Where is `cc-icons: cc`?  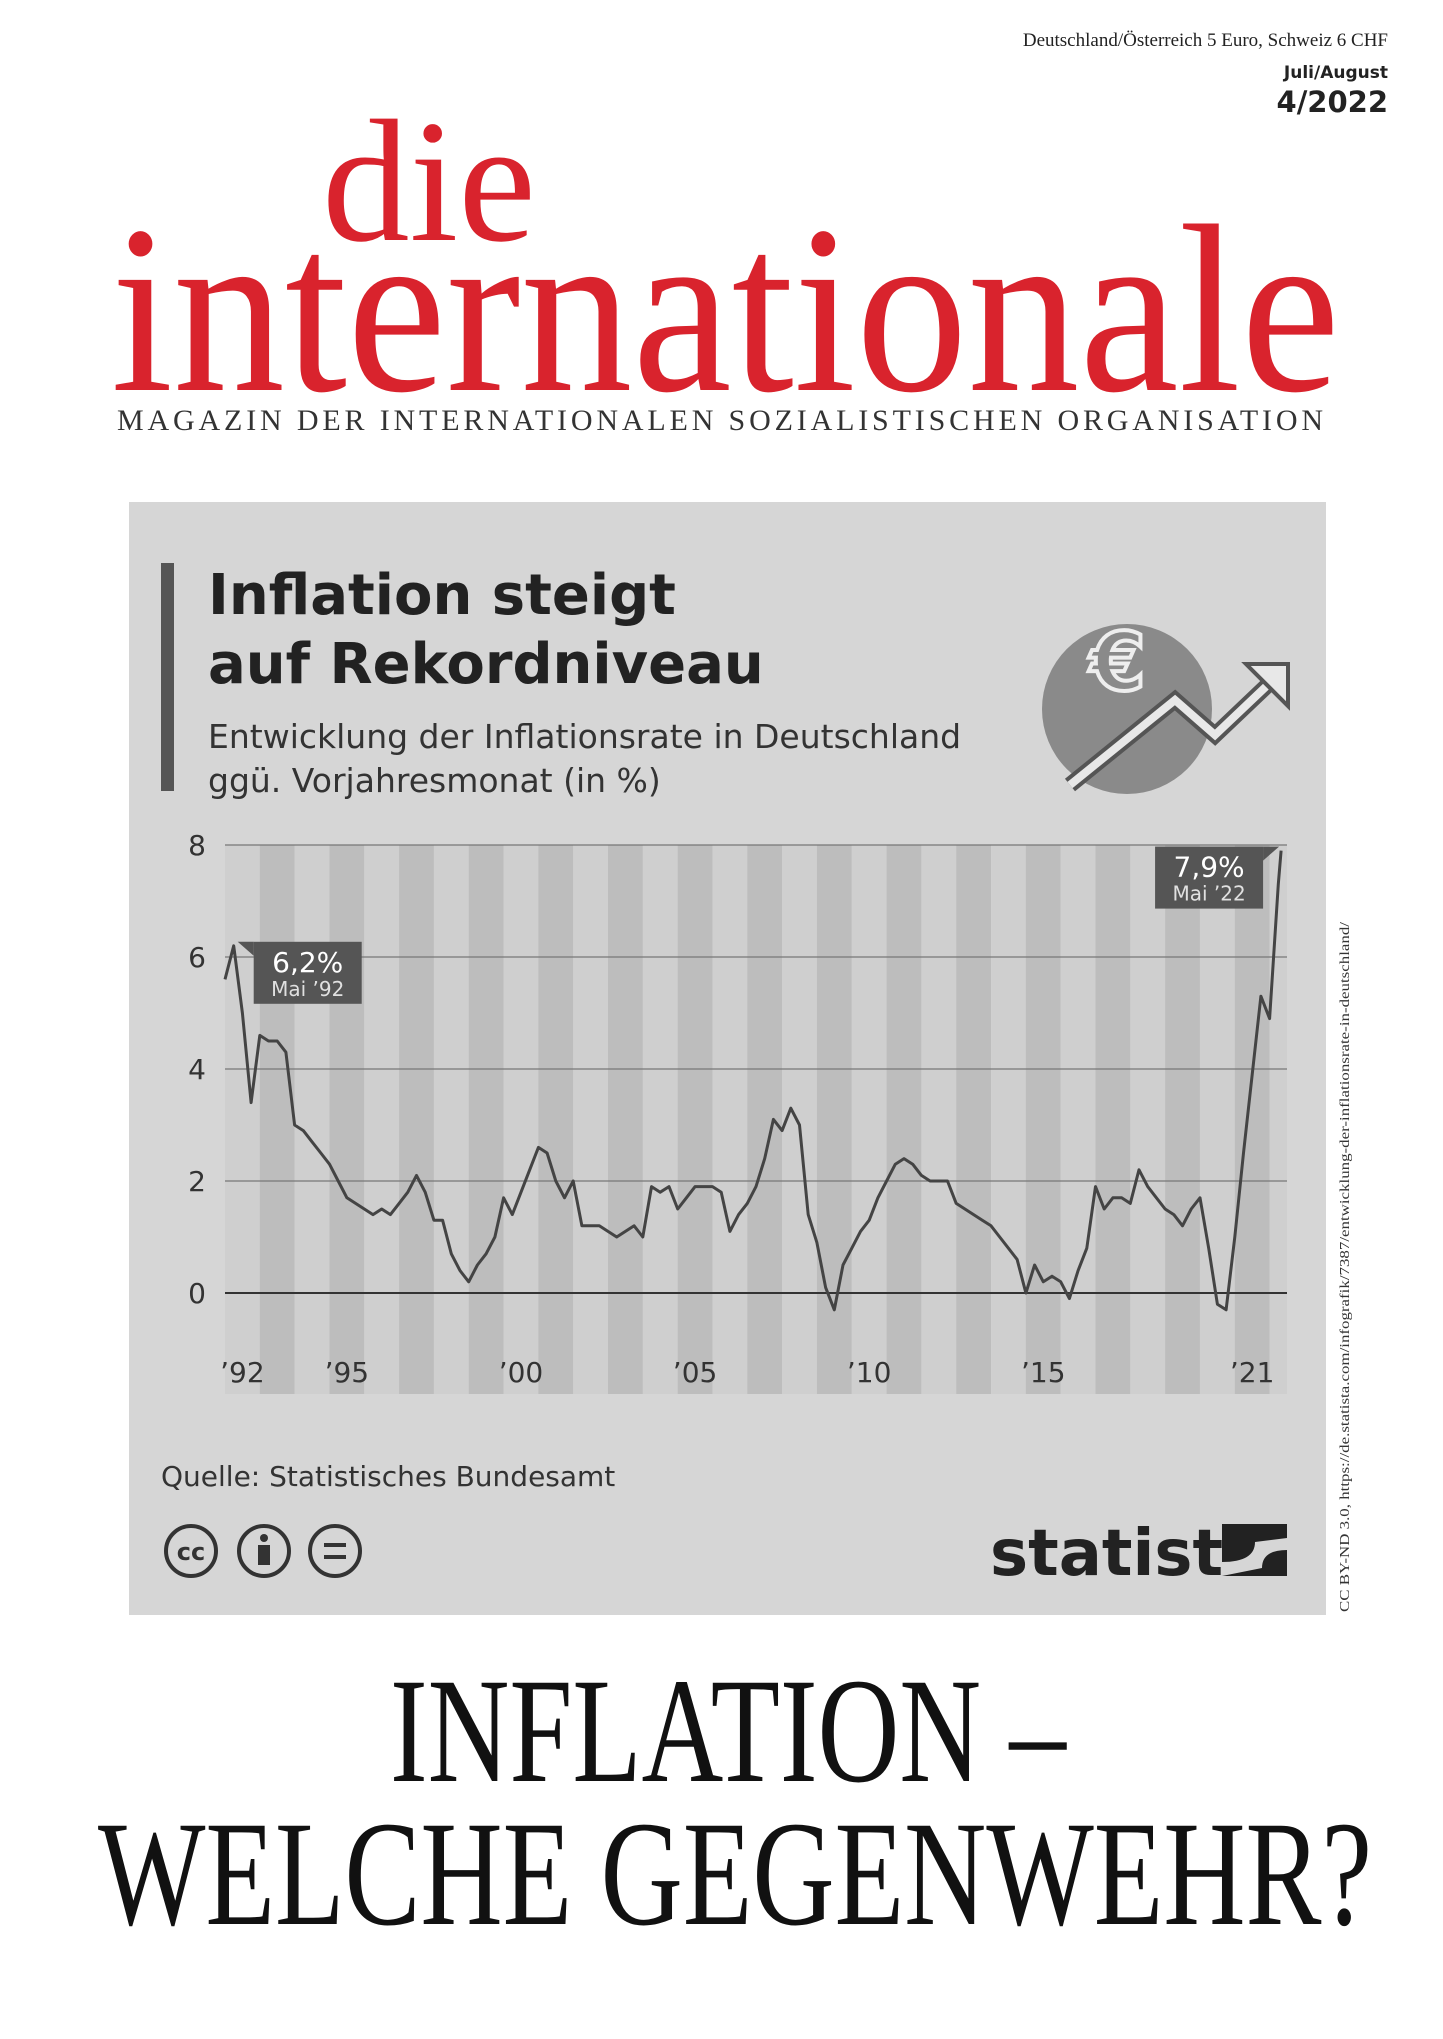
cc-icons: cc is located at coordinates (263, 1551).